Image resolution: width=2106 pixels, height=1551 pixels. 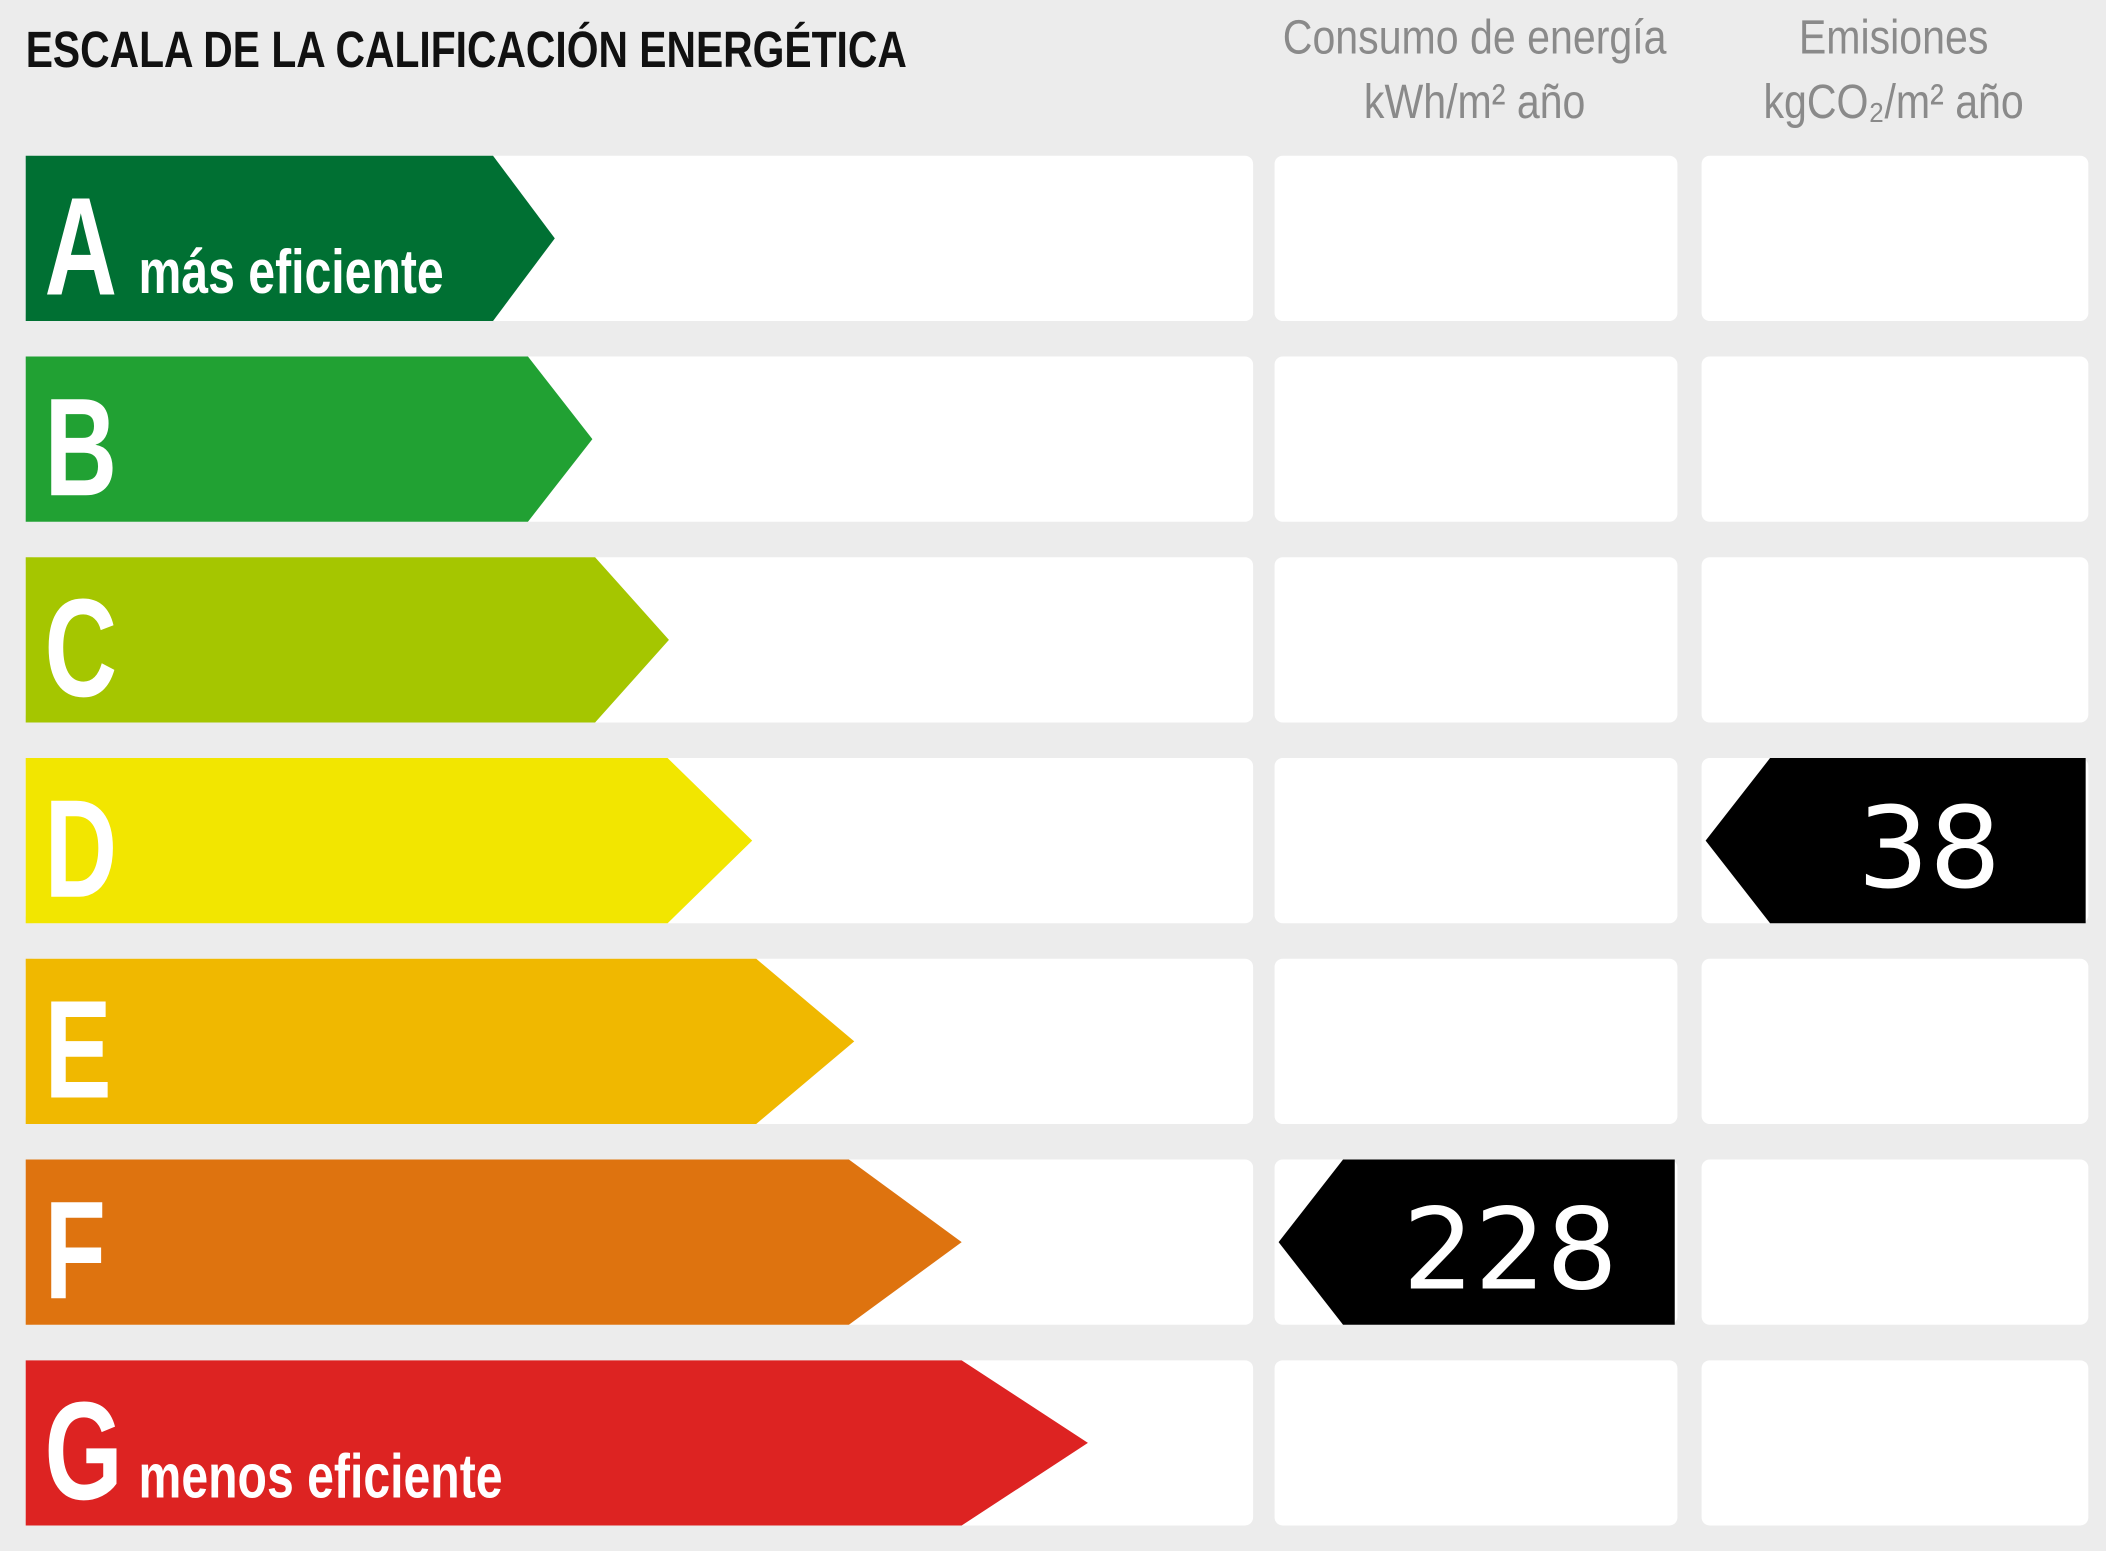 I want to click on rating-letter: D, so click(x=81, y=849).